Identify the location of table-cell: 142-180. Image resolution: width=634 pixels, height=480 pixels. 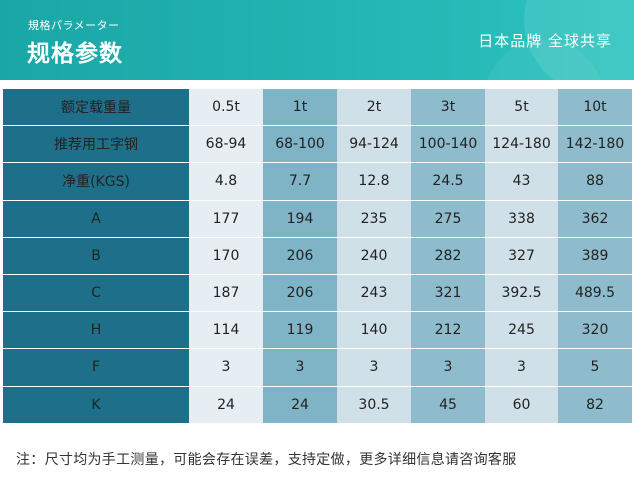
(595, 144).